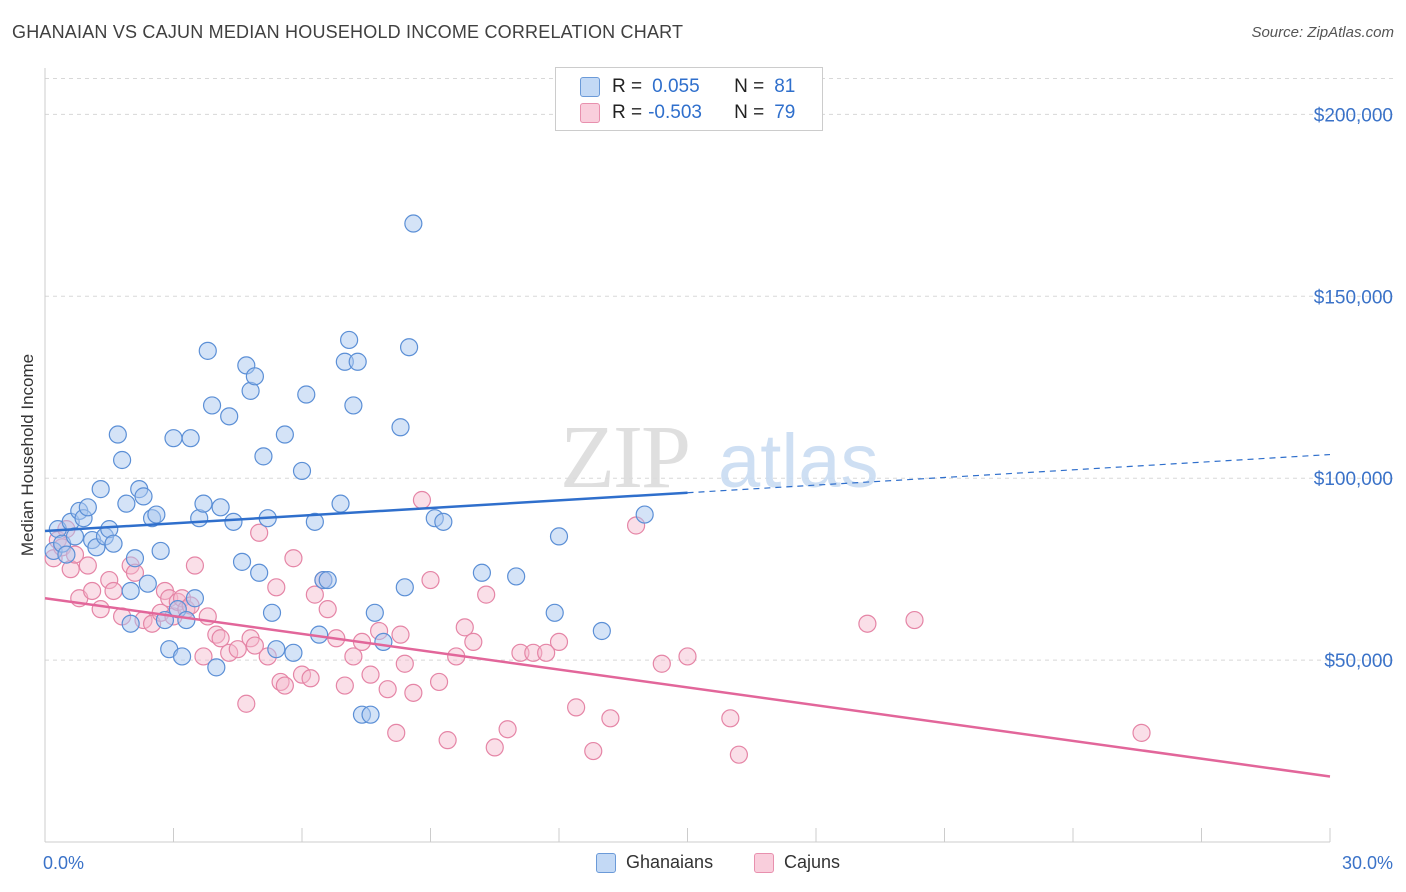 The height and width of the screenshot is (892, 1406). What do you see at coordinates (785, 112) in the screenshot?
I see `legend-n-value: 79` at bounding box center [785, 112].